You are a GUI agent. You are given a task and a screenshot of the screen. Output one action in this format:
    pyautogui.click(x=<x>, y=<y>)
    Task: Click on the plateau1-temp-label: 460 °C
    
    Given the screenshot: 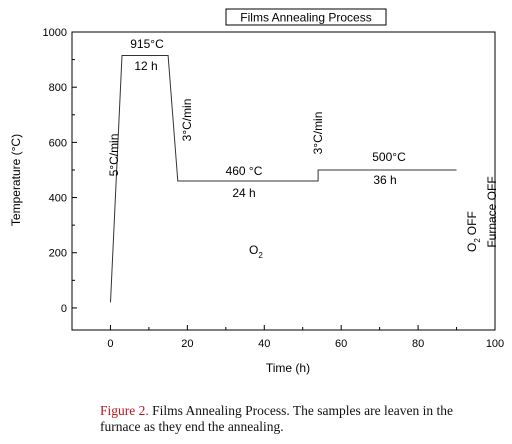 What is the action you would take?
    pyautogui.click(x=244, y=171)
    